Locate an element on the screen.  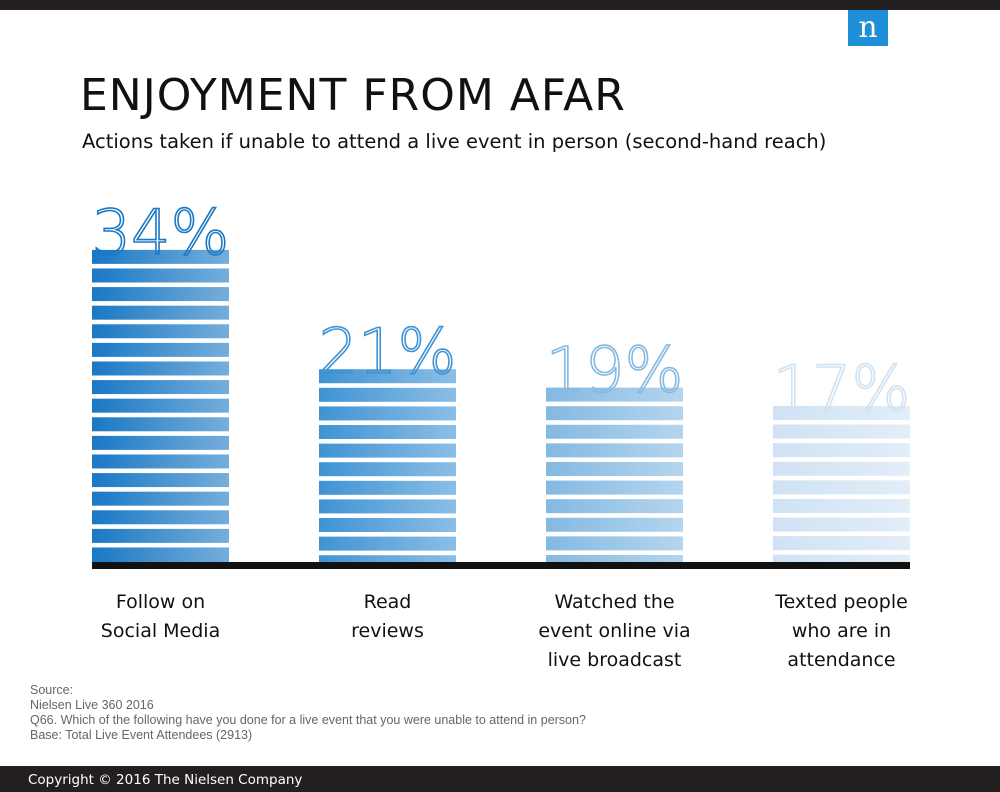
logo-box is located at coordinates (868, 28).